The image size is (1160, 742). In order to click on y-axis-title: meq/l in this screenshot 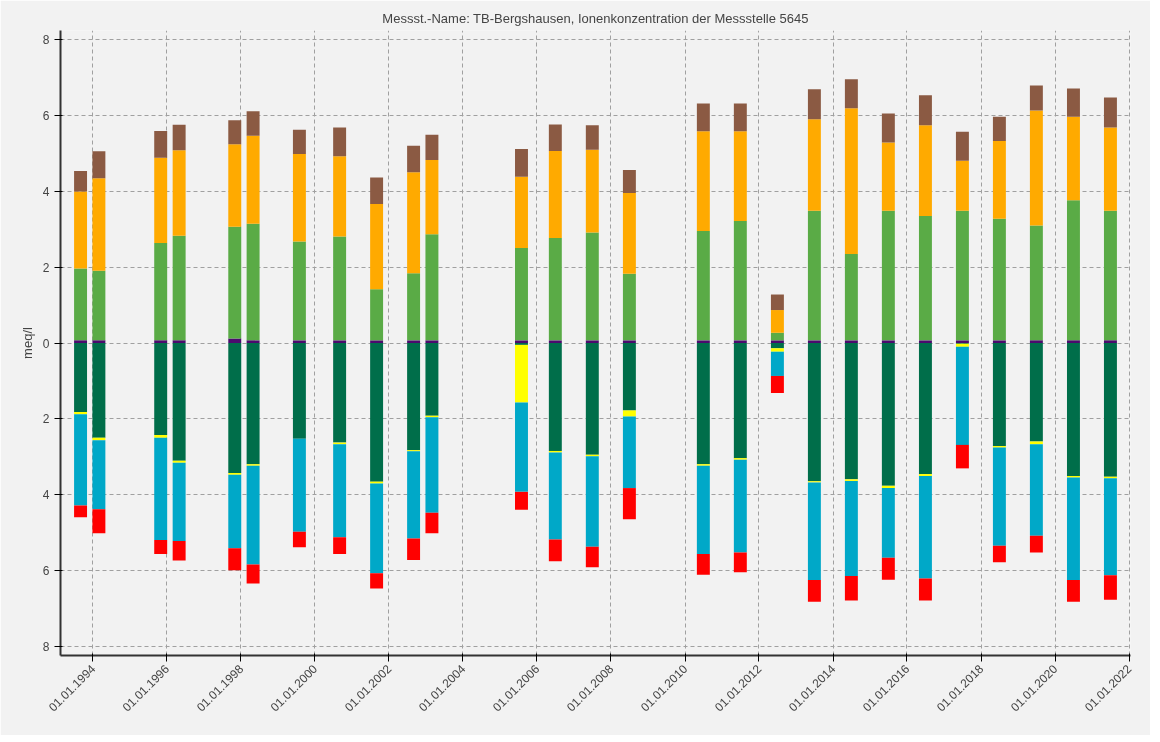, I will do `click(27, 342)`.